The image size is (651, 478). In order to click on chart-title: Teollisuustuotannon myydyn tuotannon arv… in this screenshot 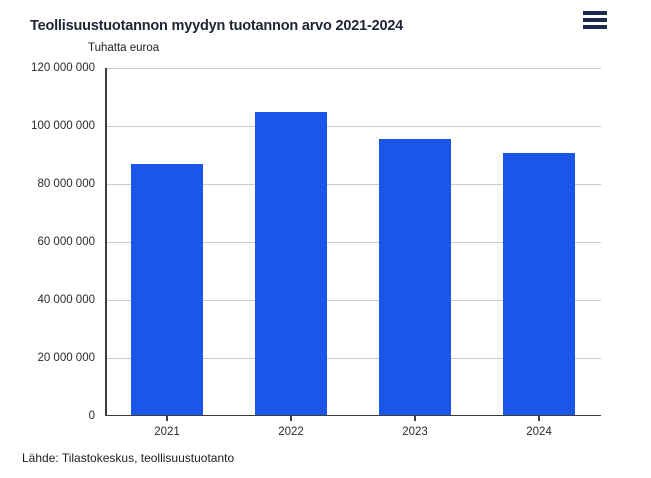, I will do `click(217, 25)`.